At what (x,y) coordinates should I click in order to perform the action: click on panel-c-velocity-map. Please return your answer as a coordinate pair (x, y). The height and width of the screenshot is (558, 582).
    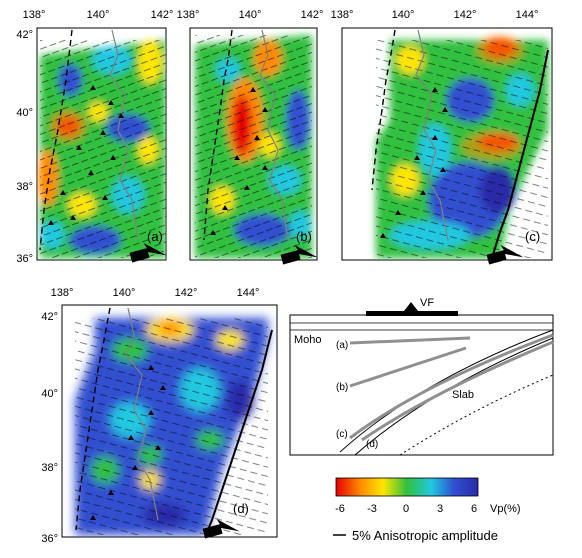
    Looking at the image, I should click on (462, 147).